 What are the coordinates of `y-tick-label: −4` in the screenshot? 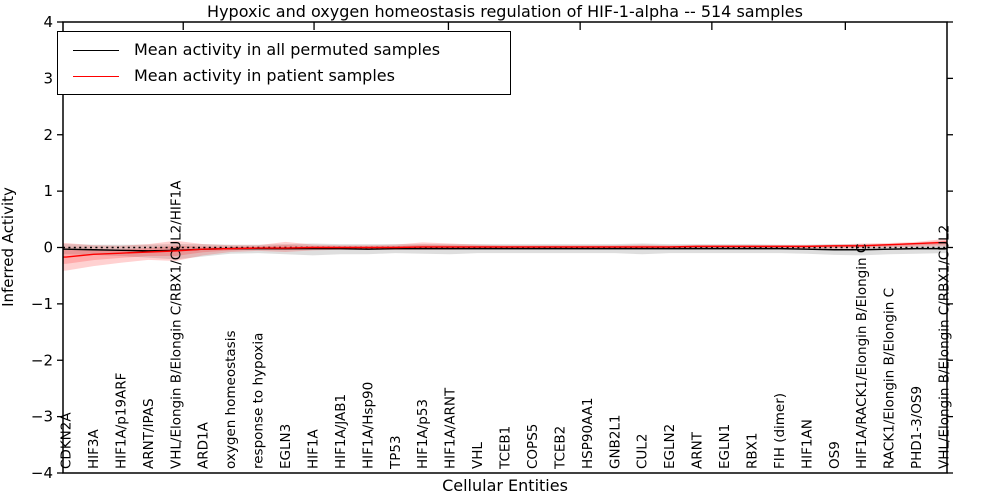 It's located at (42, 473).